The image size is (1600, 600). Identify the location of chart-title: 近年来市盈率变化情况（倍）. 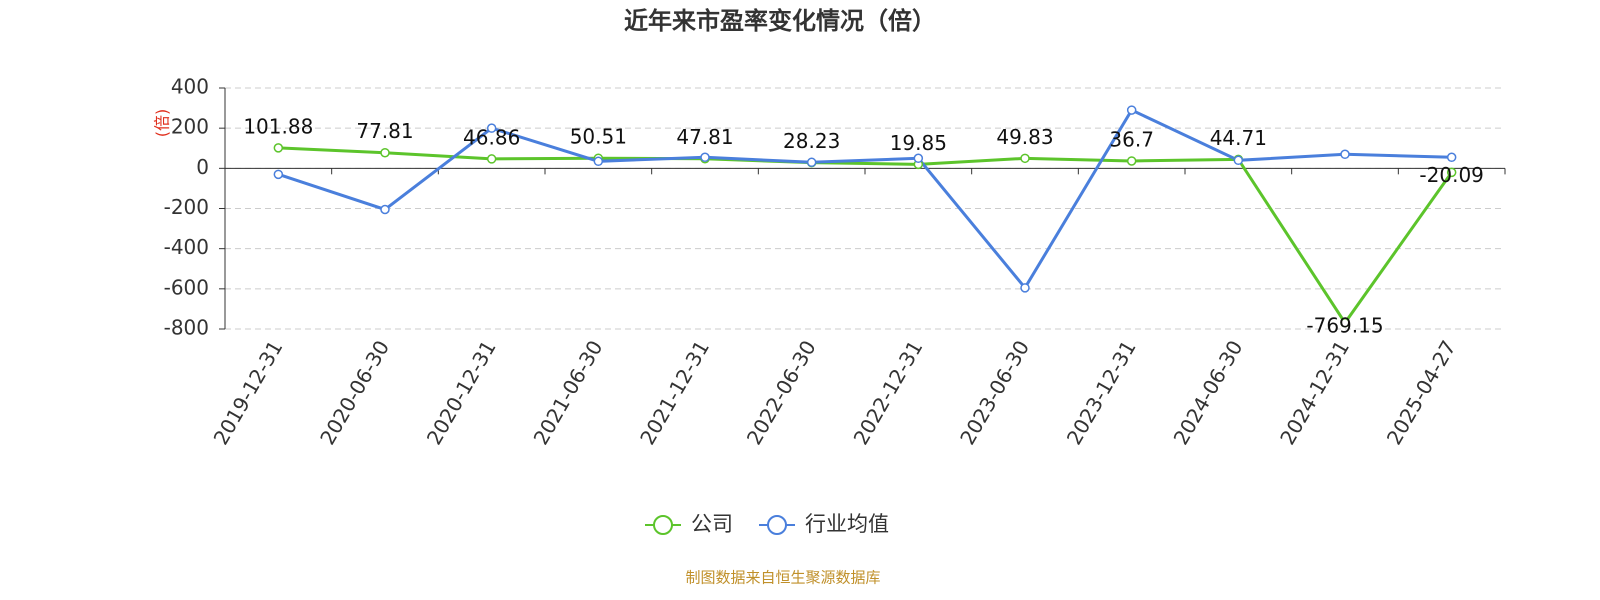
(780, 21).